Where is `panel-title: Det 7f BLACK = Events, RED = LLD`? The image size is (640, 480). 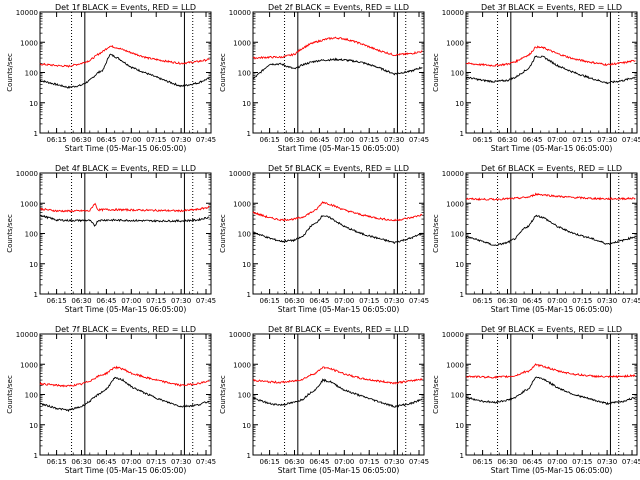 panel-title: Det 7f BLACK = Events, RED = LLD is located at coordinates (125, 329).